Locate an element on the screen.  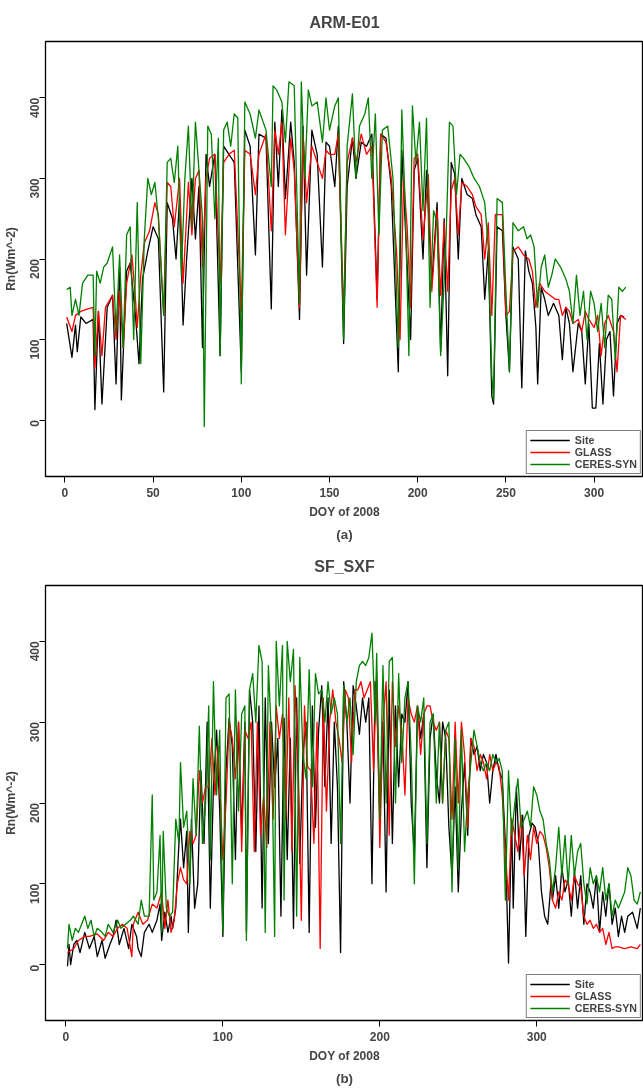
x-tick-label: 50 is located at coordinates (153, 492).